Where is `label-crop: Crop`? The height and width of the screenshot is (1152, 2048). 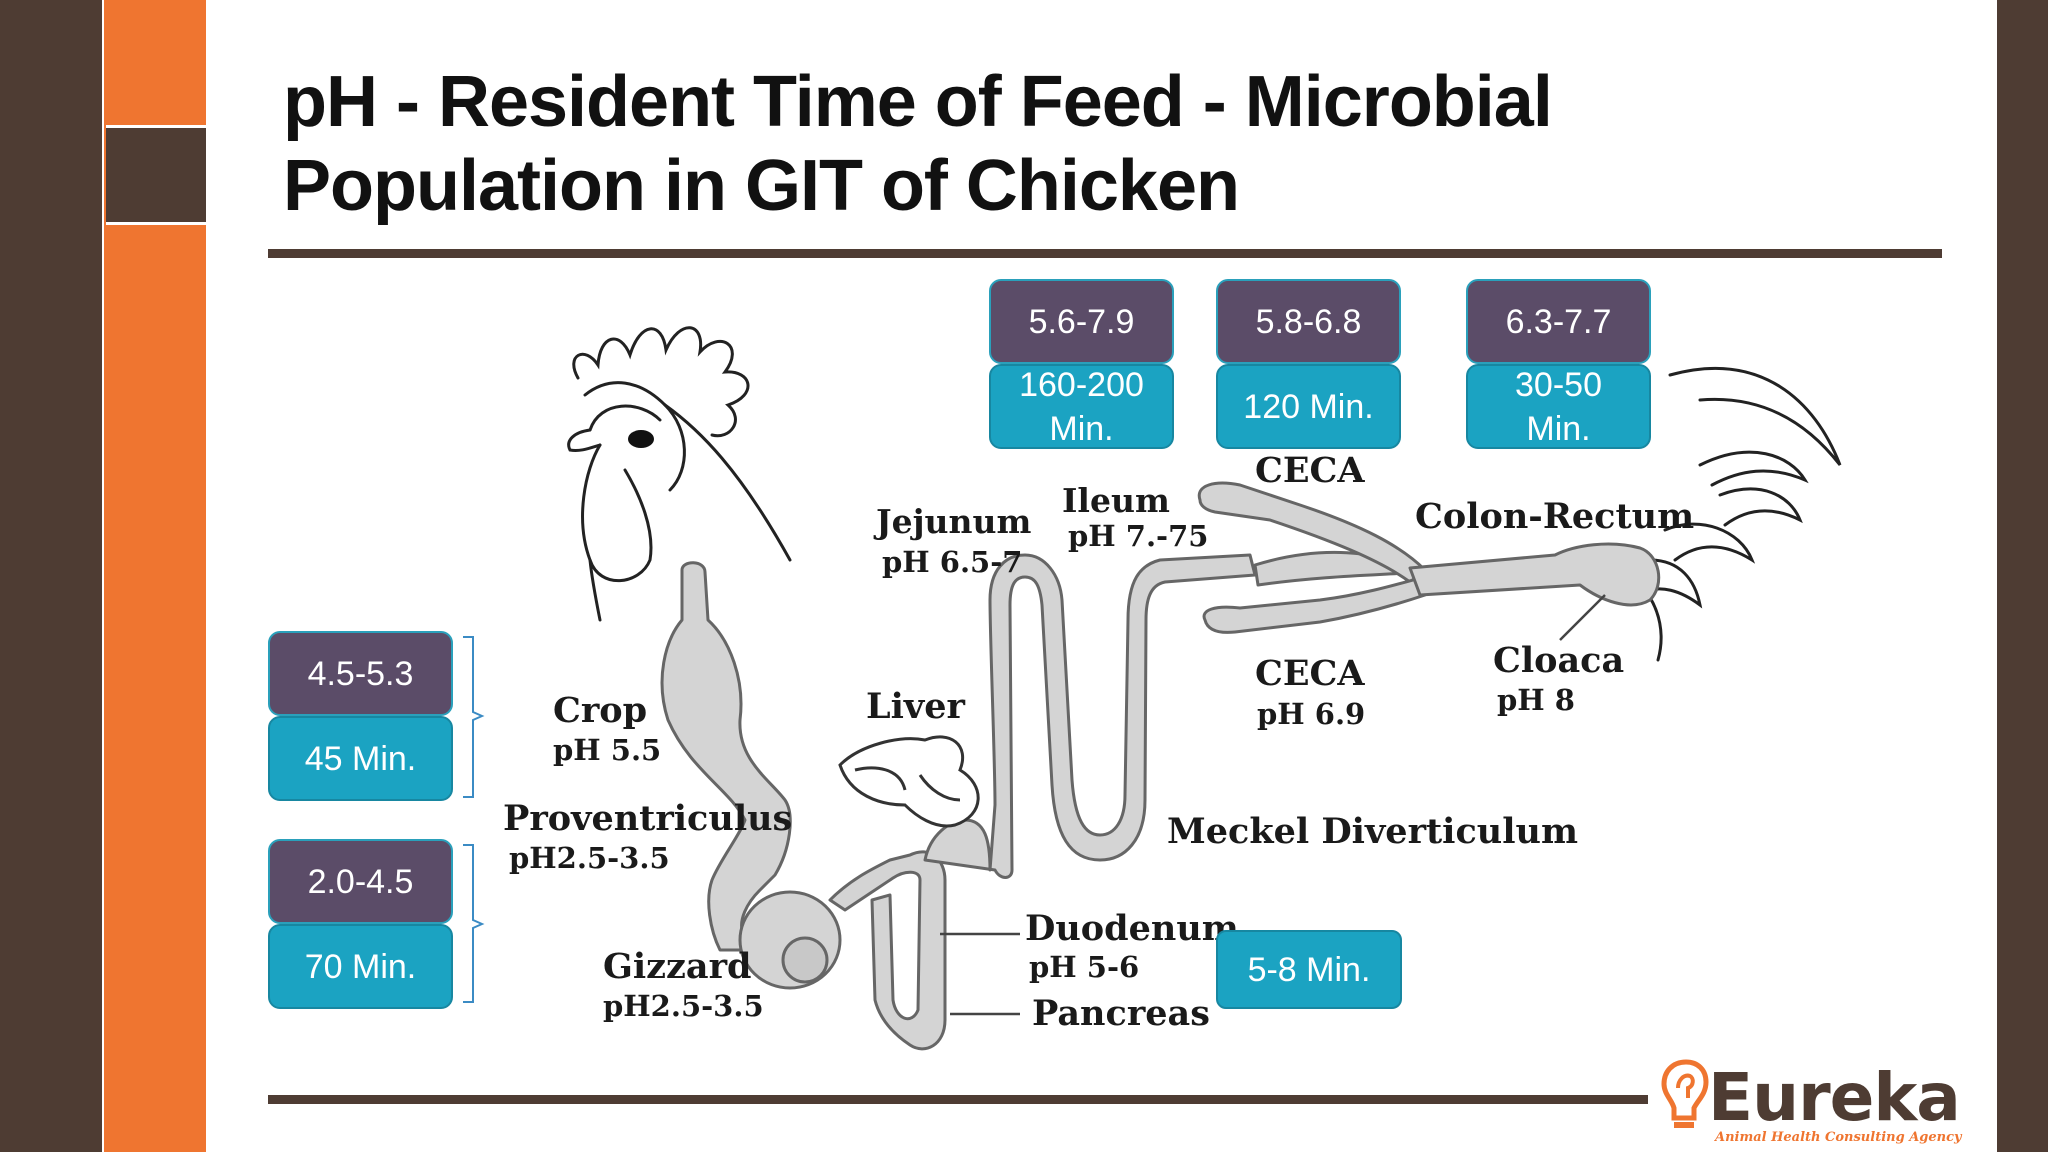
label-crop: Crop is located at coordinates (600, 710).